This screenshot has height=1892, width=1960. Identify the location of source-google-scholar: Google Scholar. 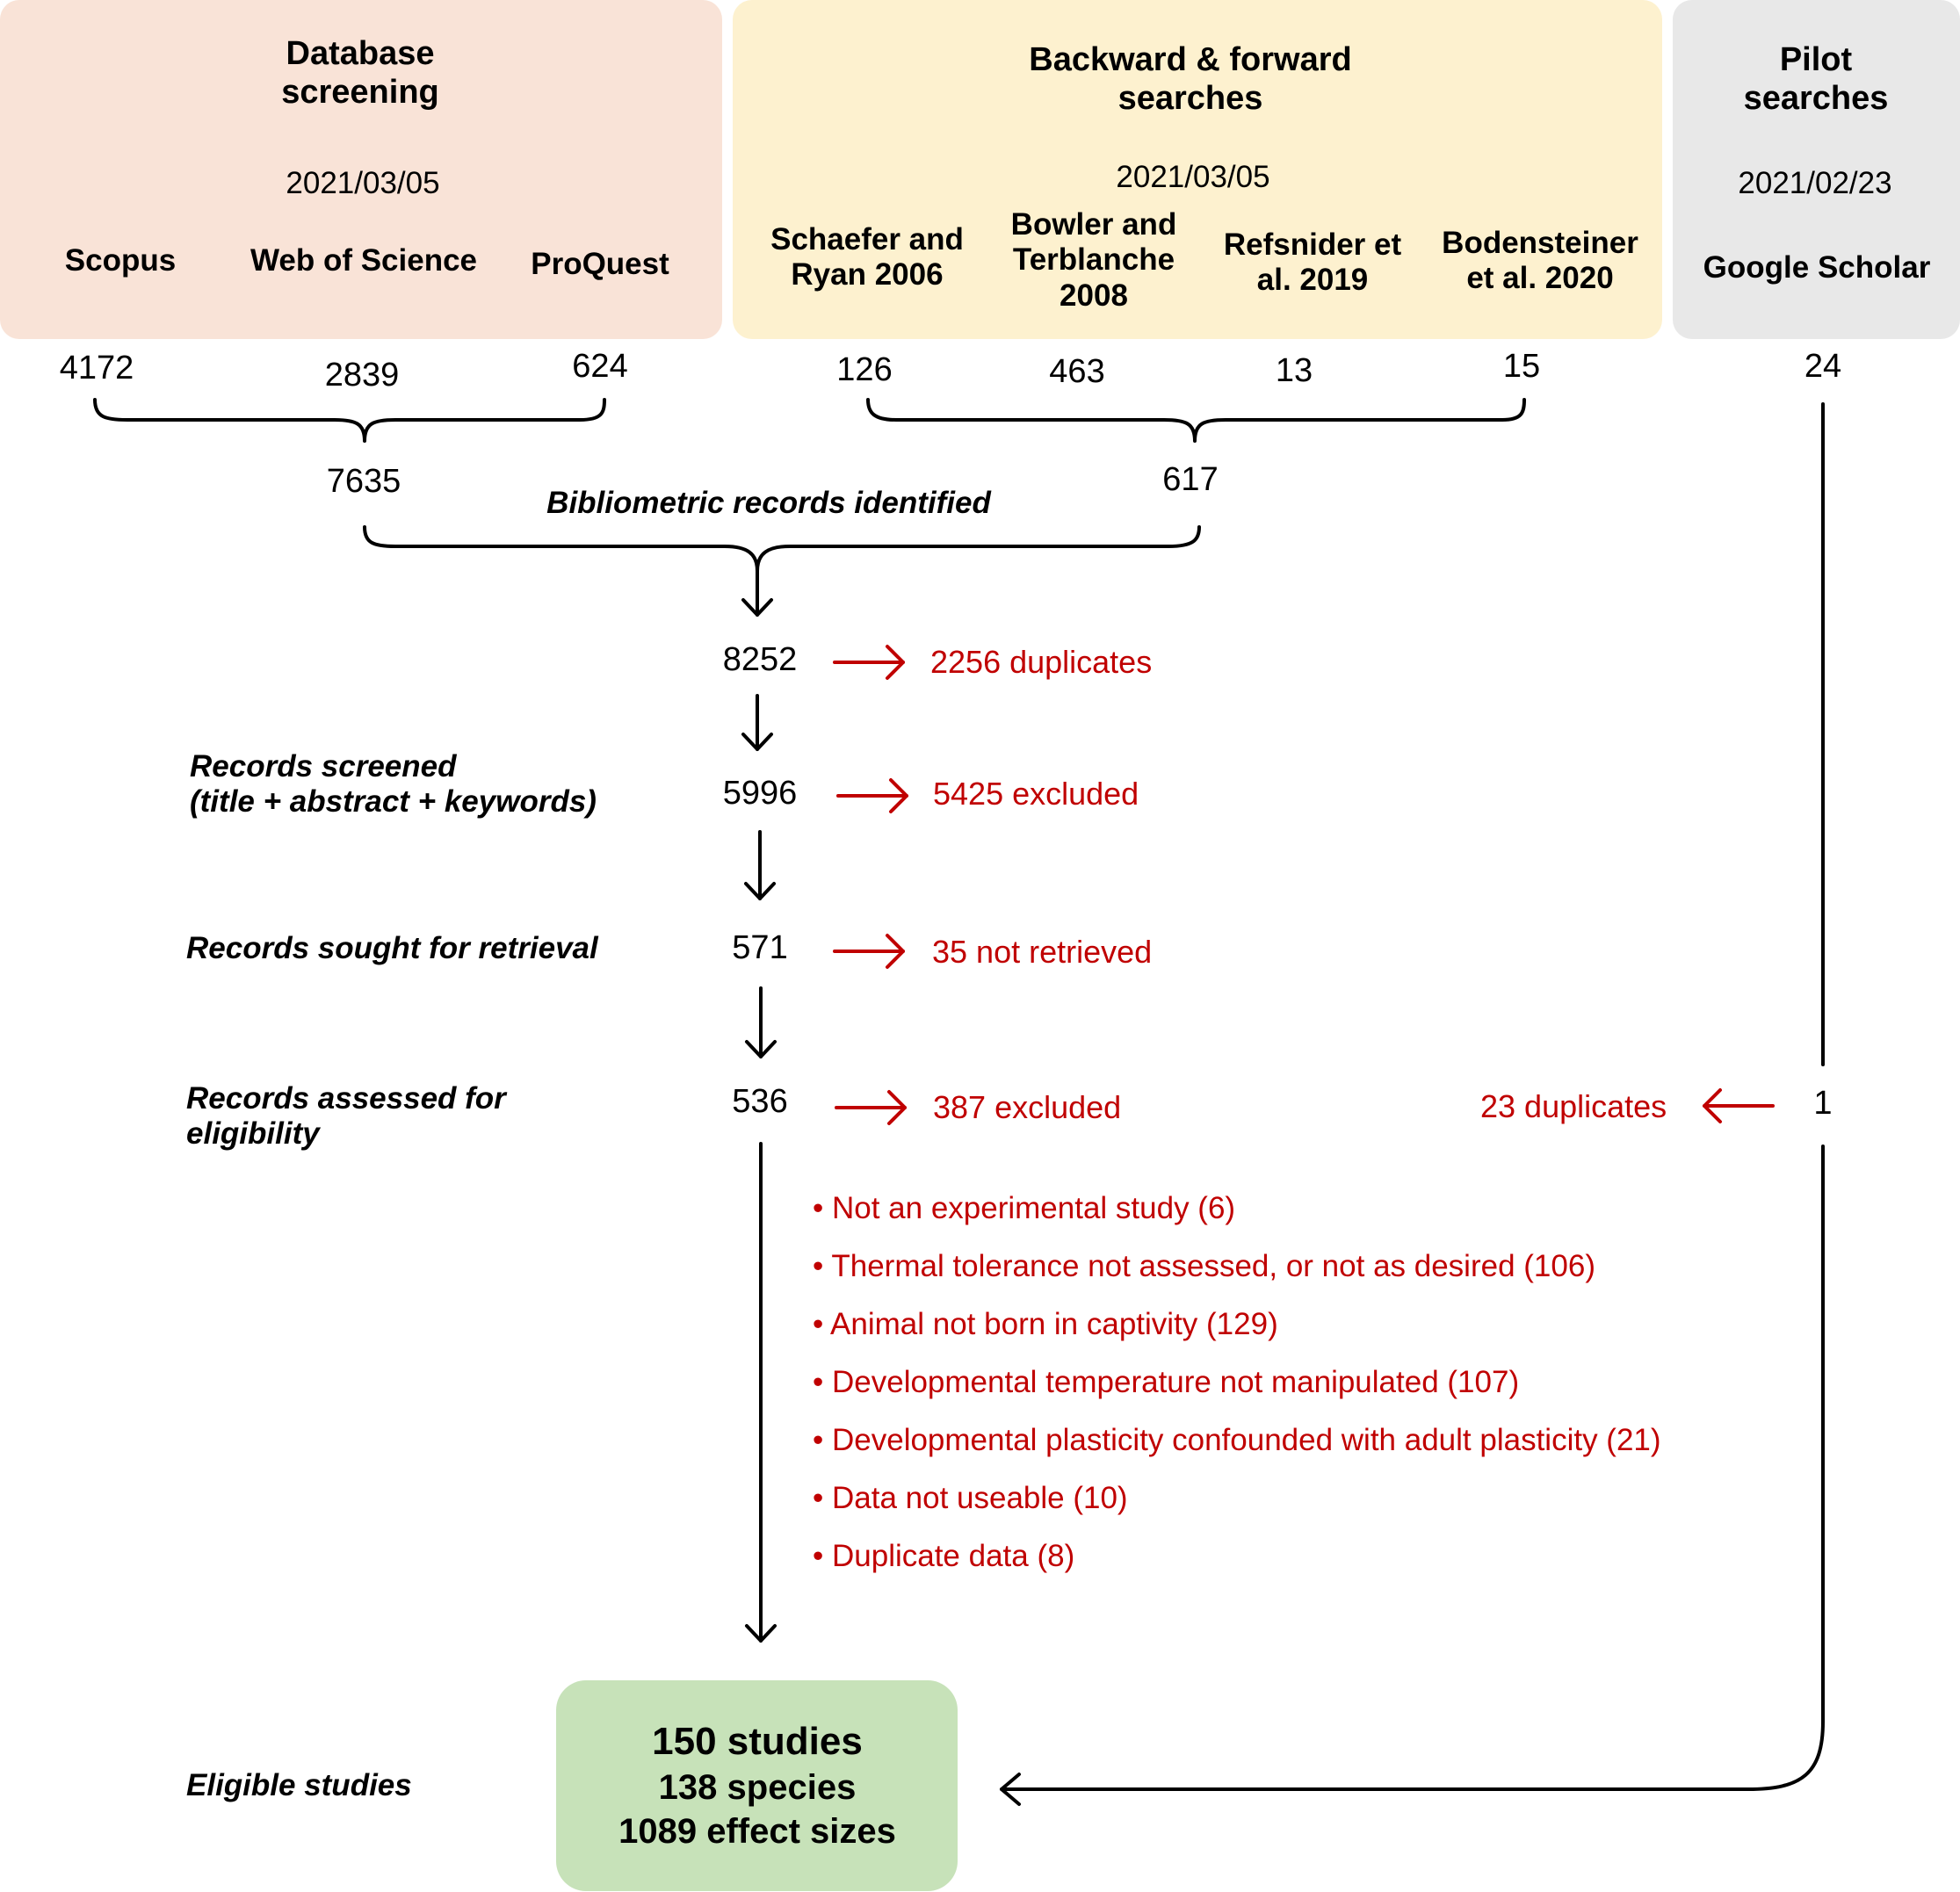
(1817, 267).